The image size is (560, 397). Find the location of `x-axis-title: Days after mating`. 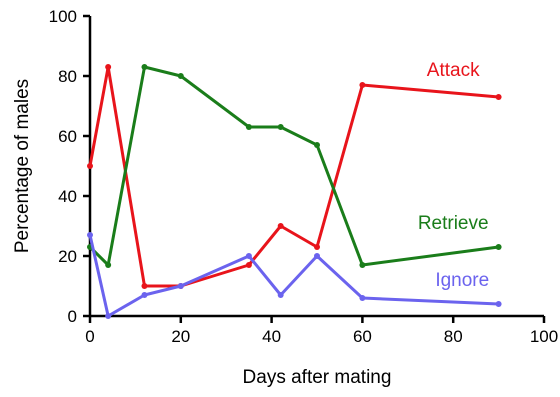

x-axis-title: Days after mating is located at coordinates (317, 377).